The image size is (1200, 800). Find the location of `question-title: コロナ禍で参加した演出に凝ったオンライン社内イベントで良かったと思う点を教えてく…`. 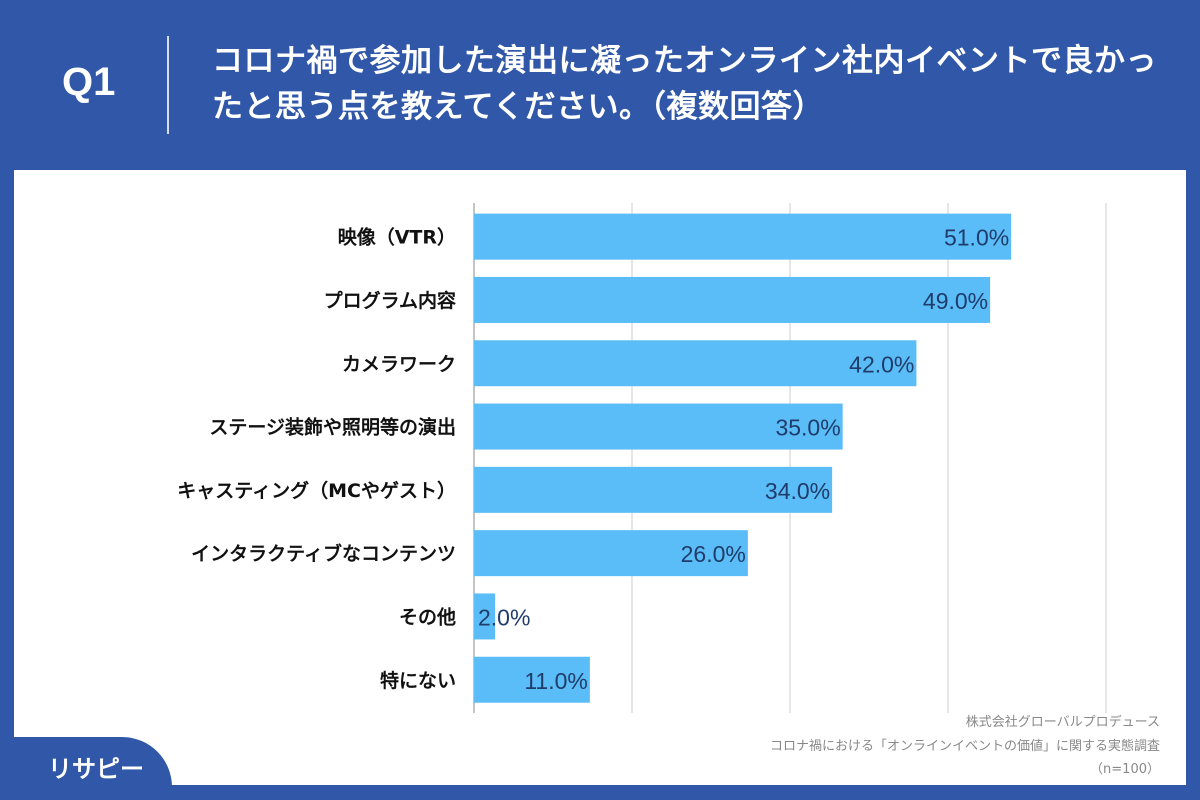

question-title: コロナ禍で参加した演出に凝ったオンライン社内イベントで良かったと思う点を教えてく… is located at coordinates (684, 84).